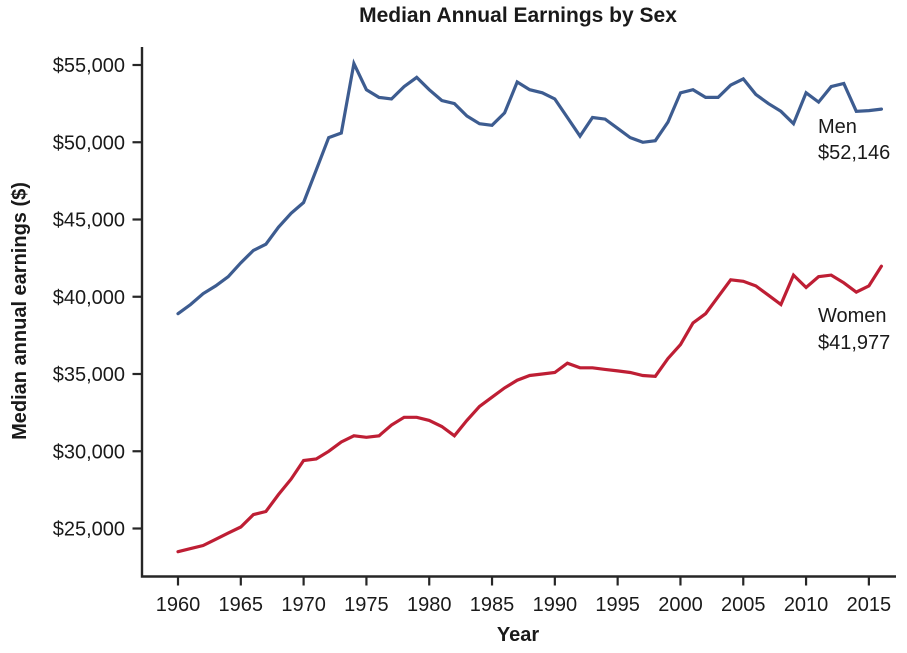  What do you see at coordinates (89, 143) in the screenshot?
I see `y-tick-label: $50,000` at bounding box center [89, 143].